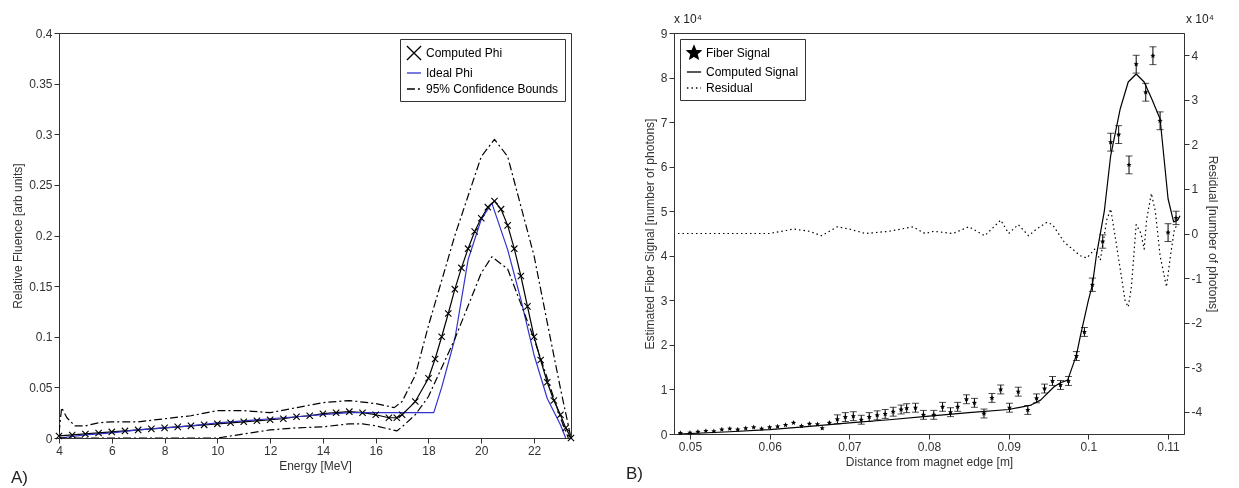 This screenshot has width=1239, height=488. I want to click on y2-tick-label: 2, so click(1195, 144).